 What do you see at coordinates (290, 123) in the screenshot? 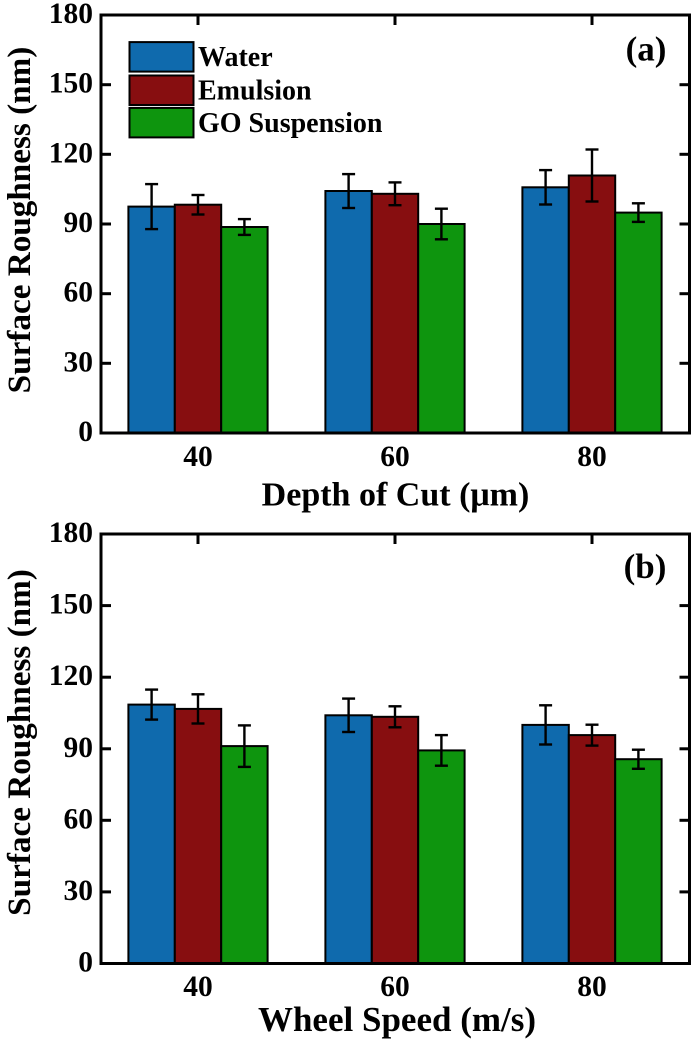
I see `svg-text: GO Suspension` at bounding box center [290, 123].